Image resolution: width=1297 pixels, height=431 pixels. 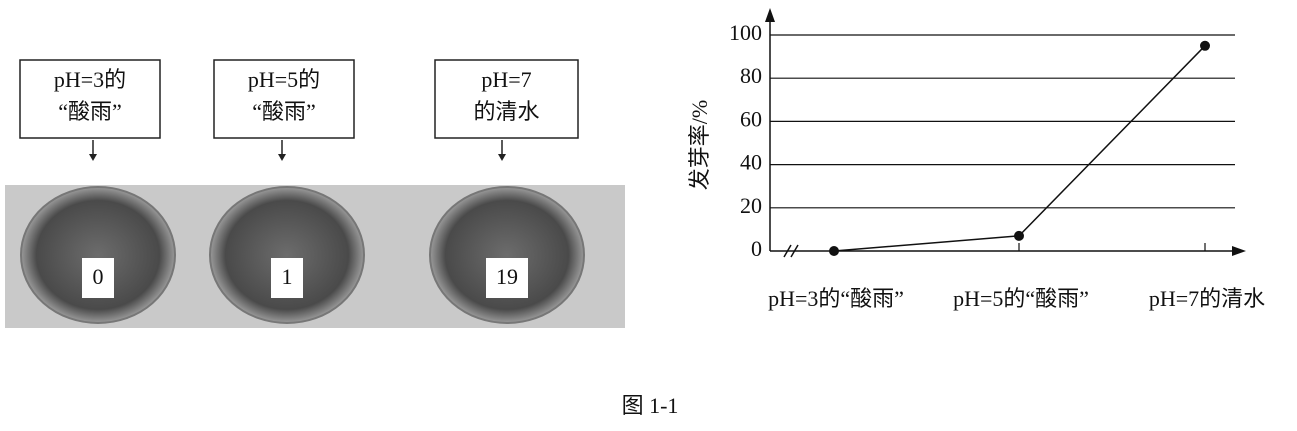 What do you see at coordinates (751, 162) in the screenshot?
I see `y-tick-label: 40` at bounding box center [751, 162].